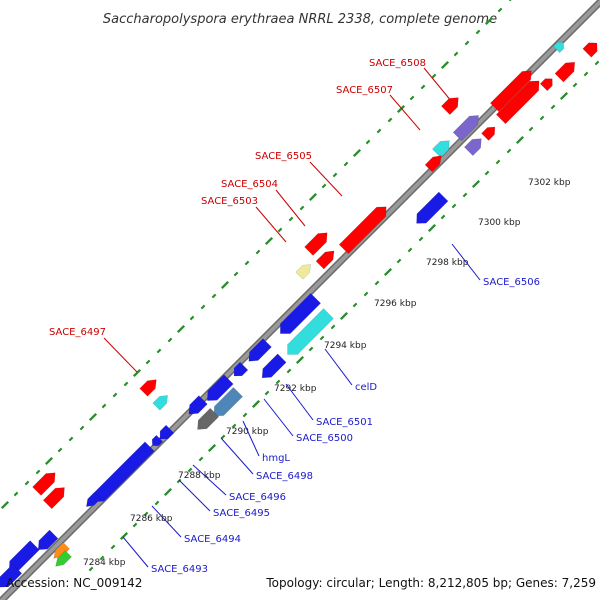 This screenshot has height=600, width=600. I want to click on gene-label-reverse: SACE_6500, so click(324, 438).